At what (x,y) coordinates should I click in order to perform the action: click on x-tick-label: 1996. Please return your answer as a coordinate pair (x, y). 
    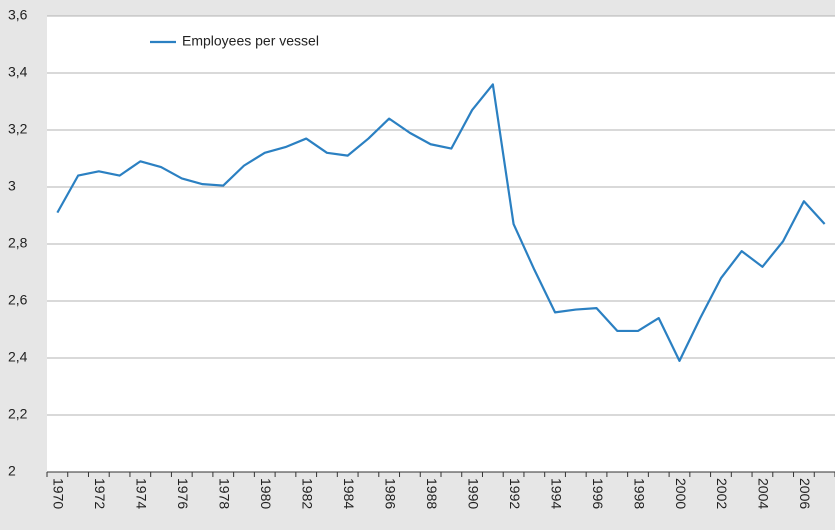
    Looking at the image, I should click on (598, 493).